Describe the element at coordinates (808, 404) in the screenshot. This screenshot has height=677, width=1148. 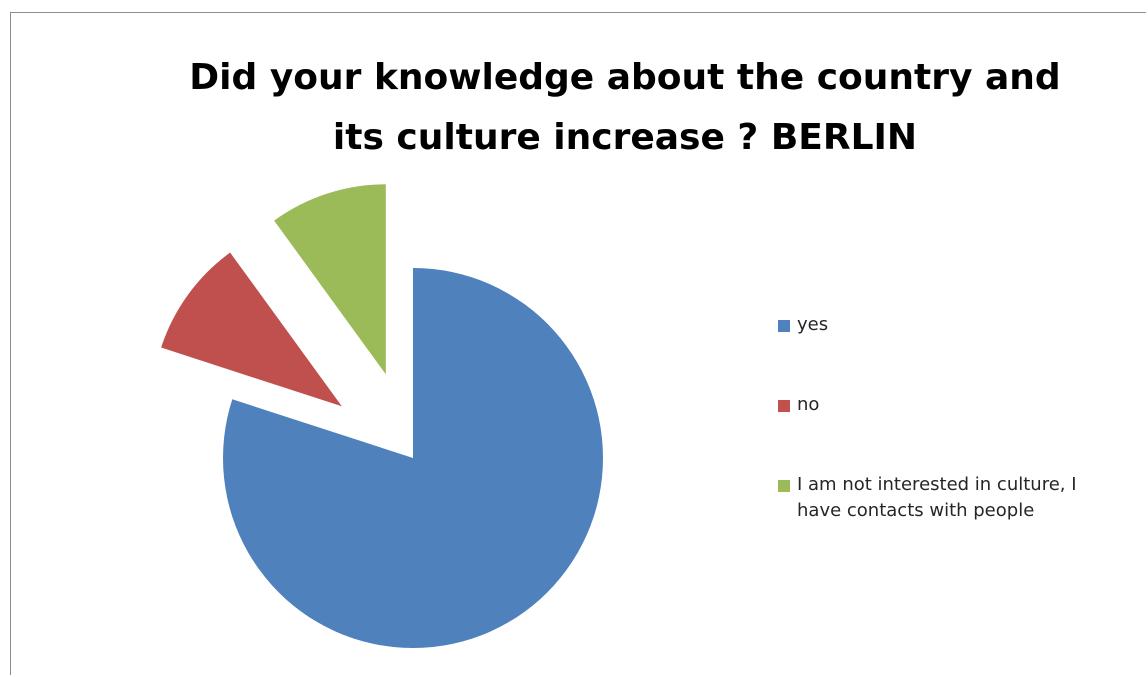
I see `legend-label-no: no` at that location.